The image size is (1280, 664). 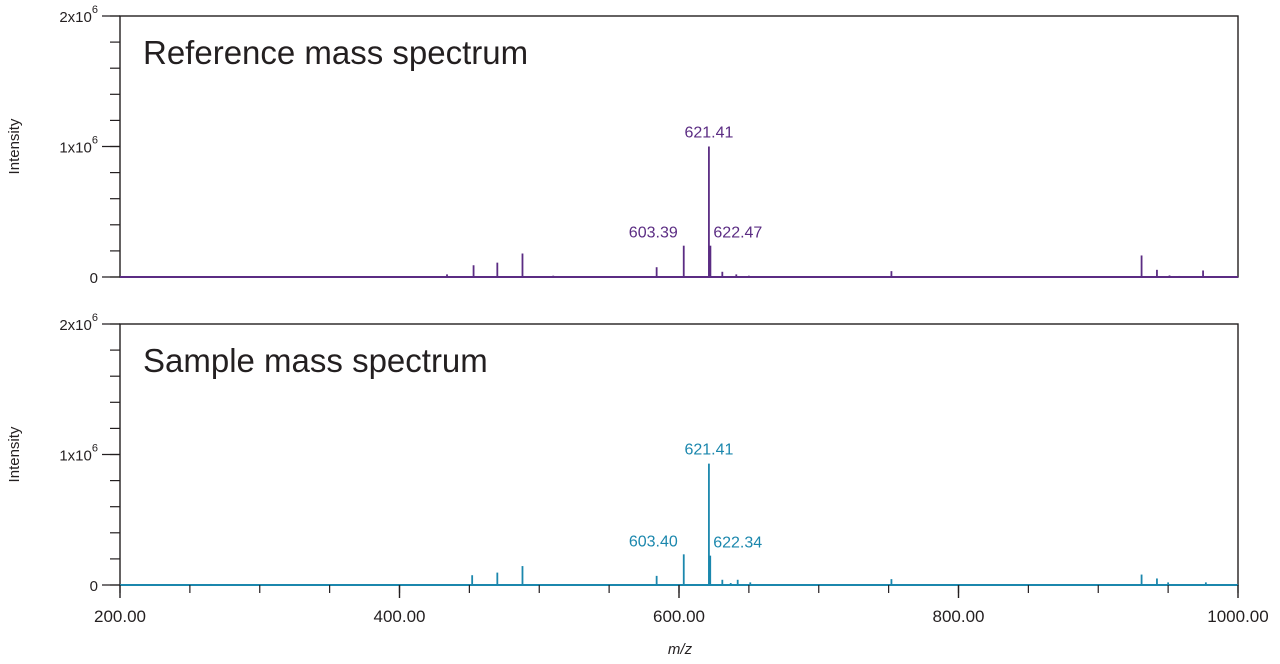 I want to click on x-tick-label: 800.00, so click(x=959, y=616).